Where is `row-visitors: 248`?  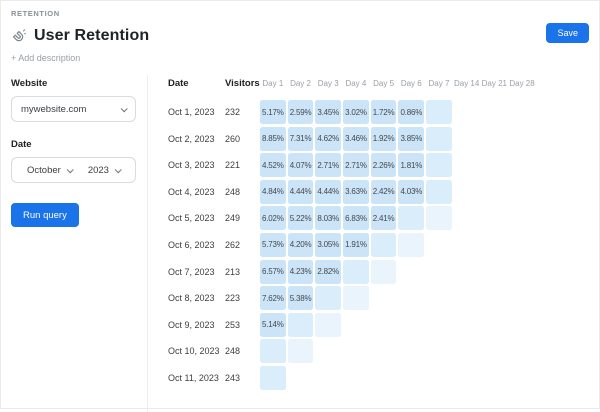
row-visitors: 248 is located at coordinates (233, 351).